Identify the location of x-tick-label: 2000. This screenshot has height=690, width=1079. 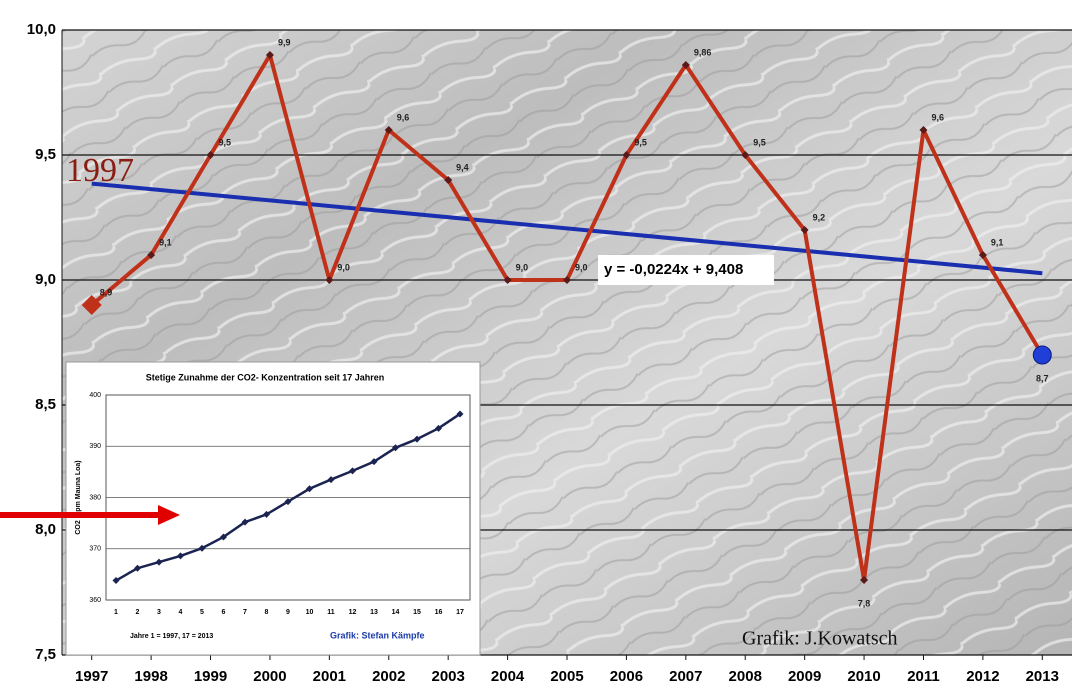
(269, 676).